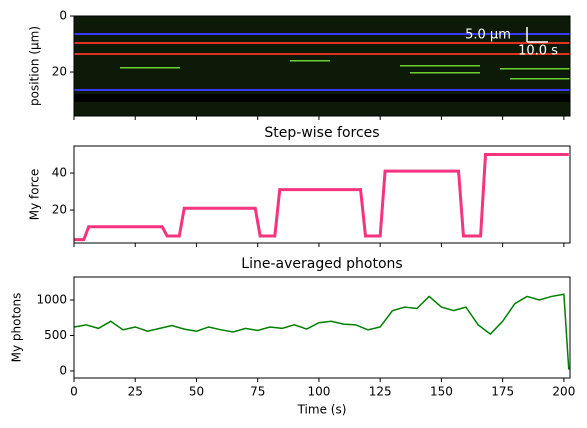 The width and height of the screenshot is (587, 428). What do you see at coordinates (563, 392) in the screenshot?
I see `x-tick-label: 200` at bounding box center [563, 392].